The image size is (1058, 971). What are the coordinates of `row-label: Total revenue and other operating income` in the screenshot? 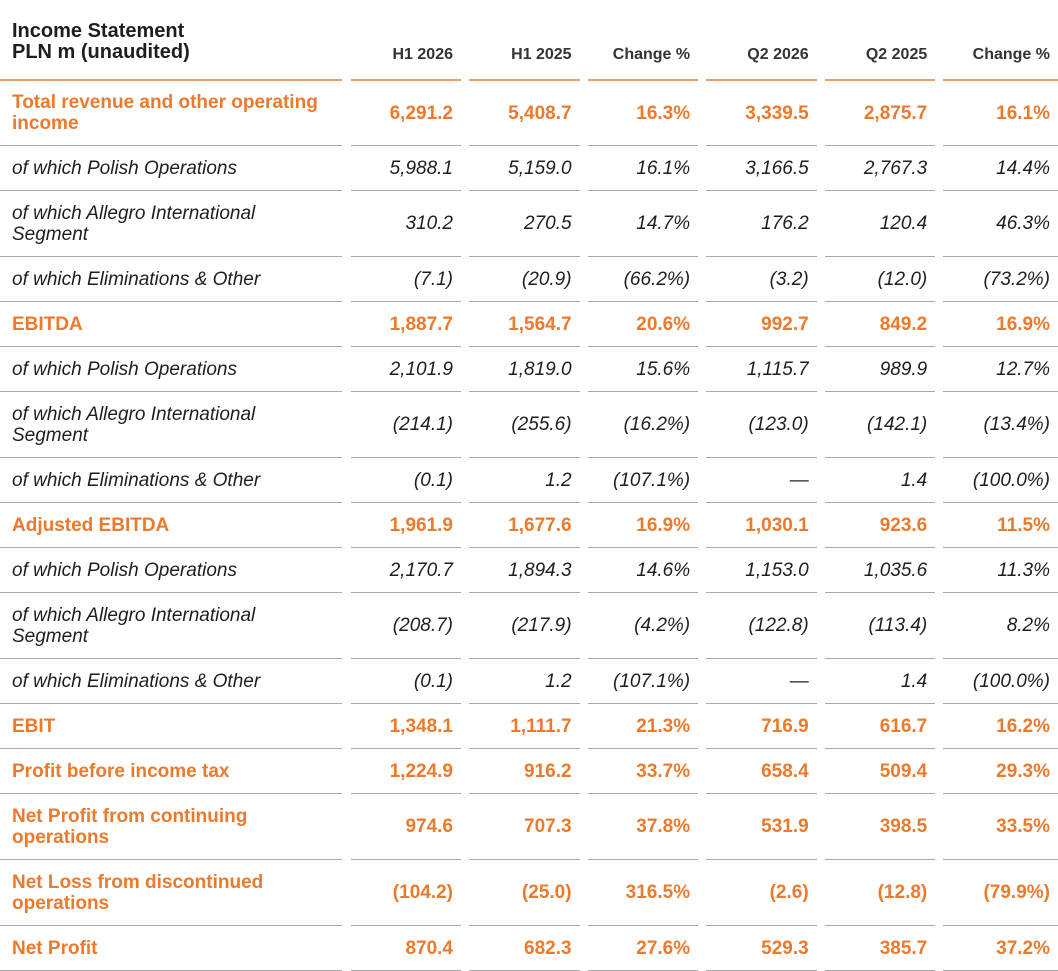 It's located at (171, 113).